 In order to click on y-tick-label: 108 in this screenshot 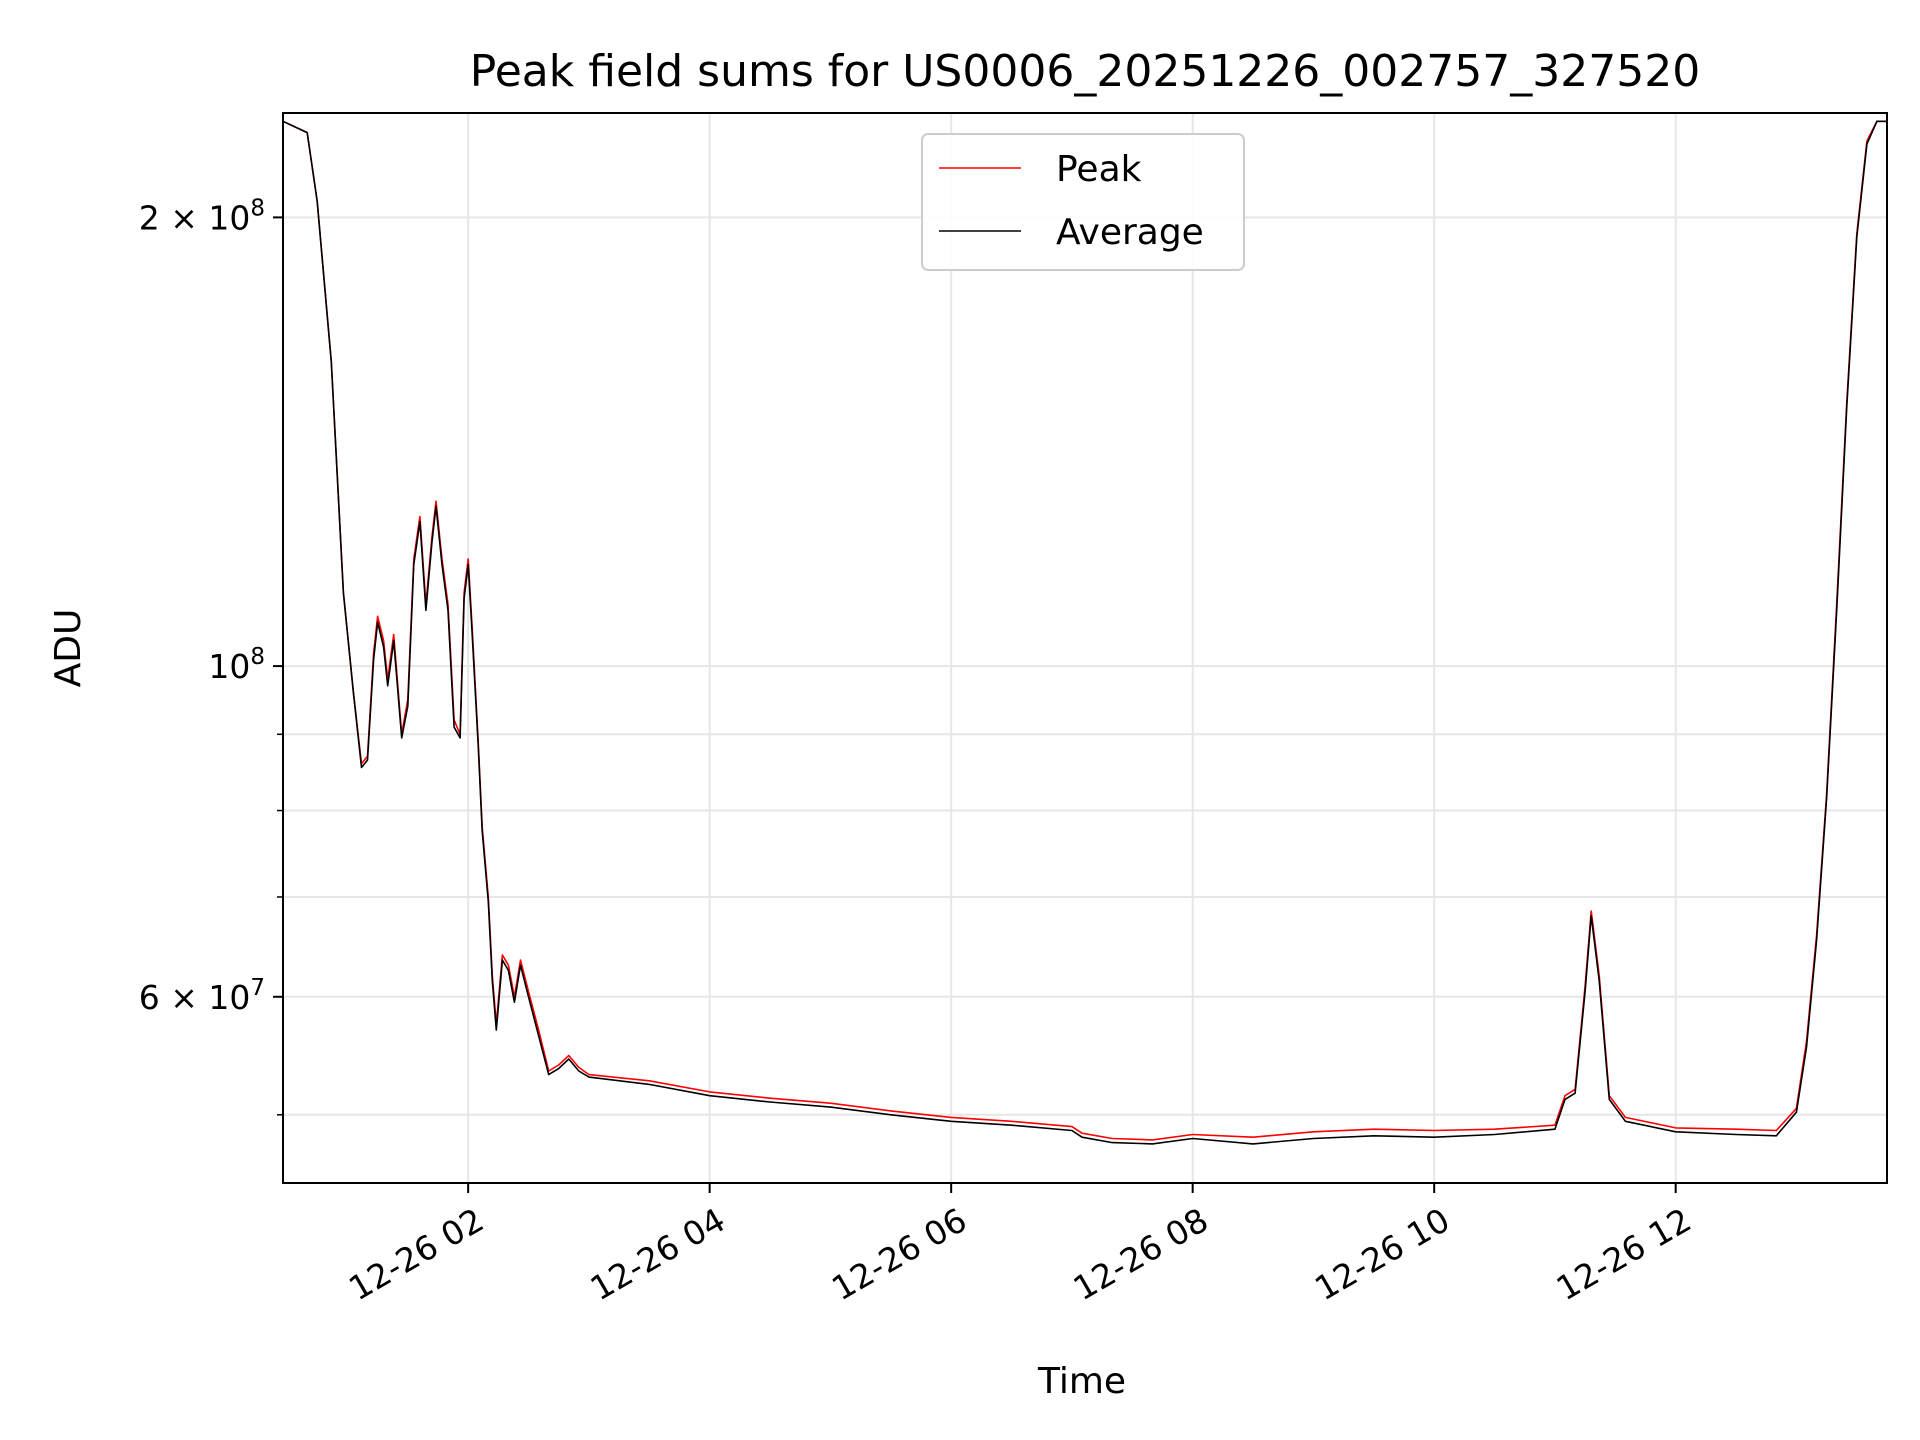, I will do `click(236, 665)`.